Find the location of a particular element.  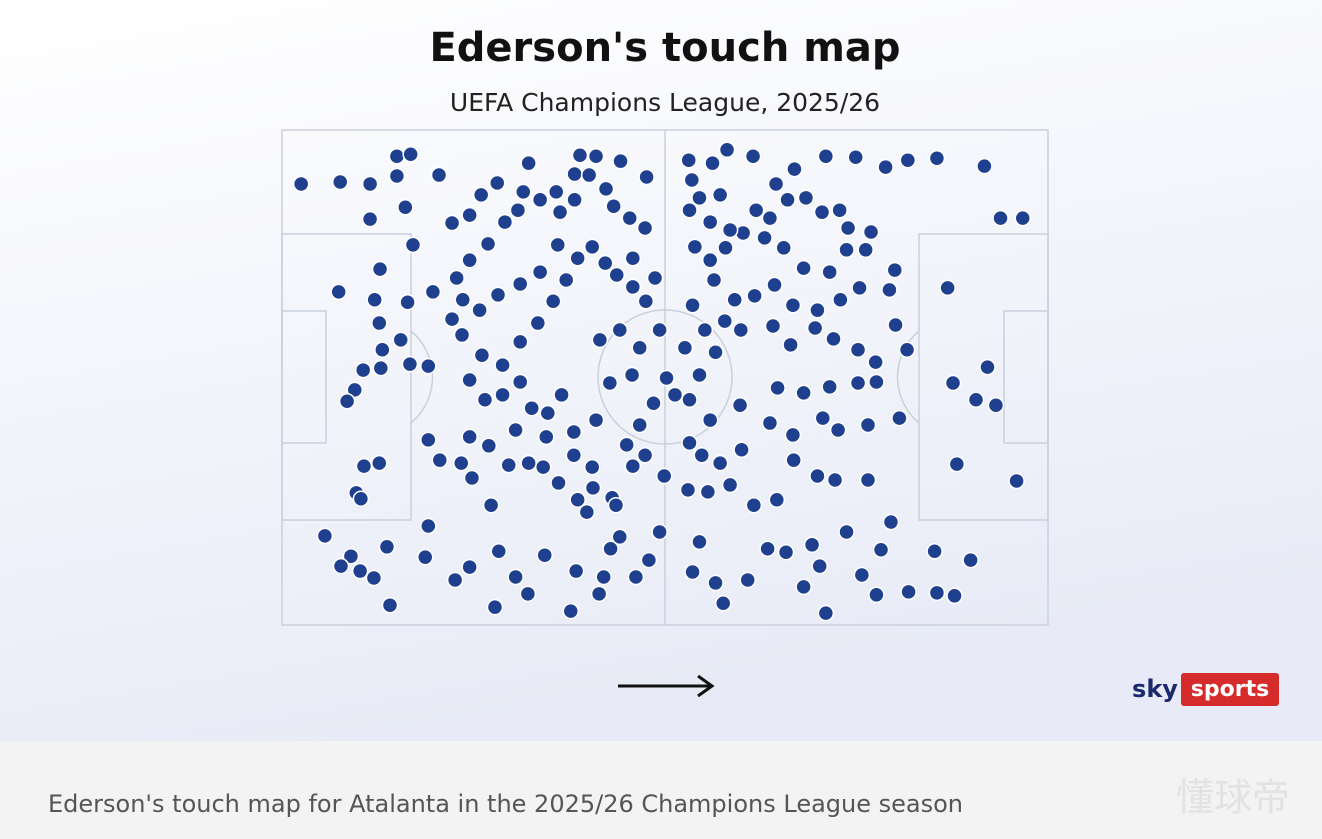

chart-title: Ederson's touch map is located at coordinates (664, 48).